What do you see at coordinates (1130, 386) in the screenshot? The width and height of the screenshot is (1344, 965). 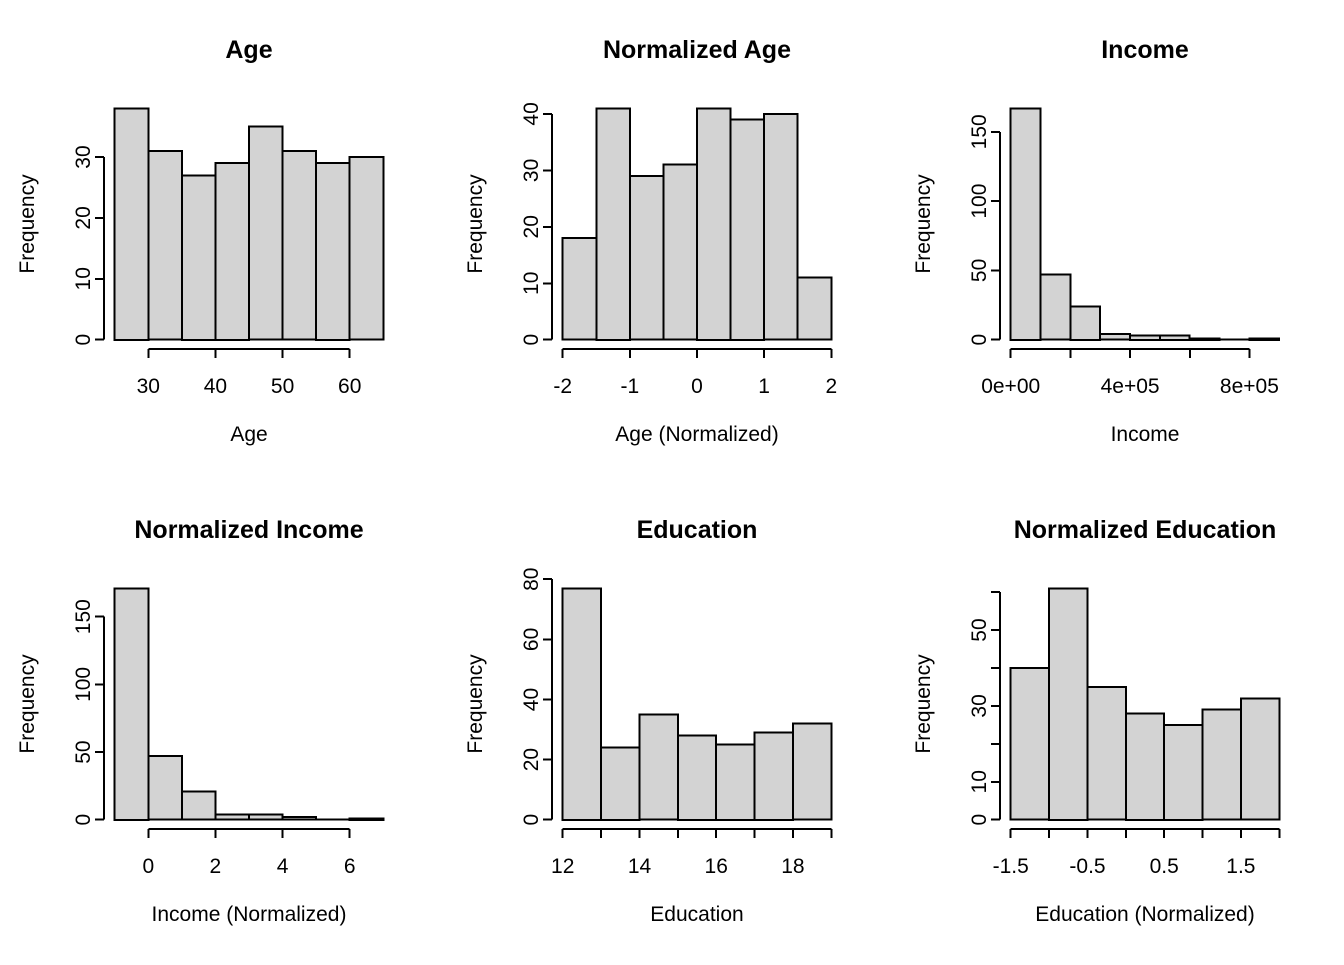 I see `x-tick-label: 4e+05` at bounding box center [1130, 386].